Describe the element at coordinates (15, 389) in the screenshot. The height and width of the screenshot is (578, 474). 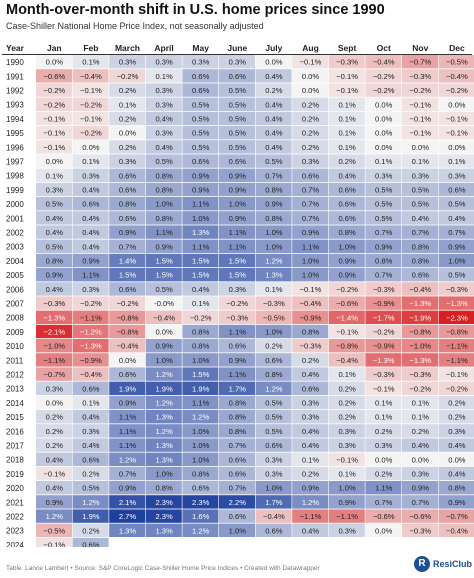
I see `year-label: 2013` at that location.